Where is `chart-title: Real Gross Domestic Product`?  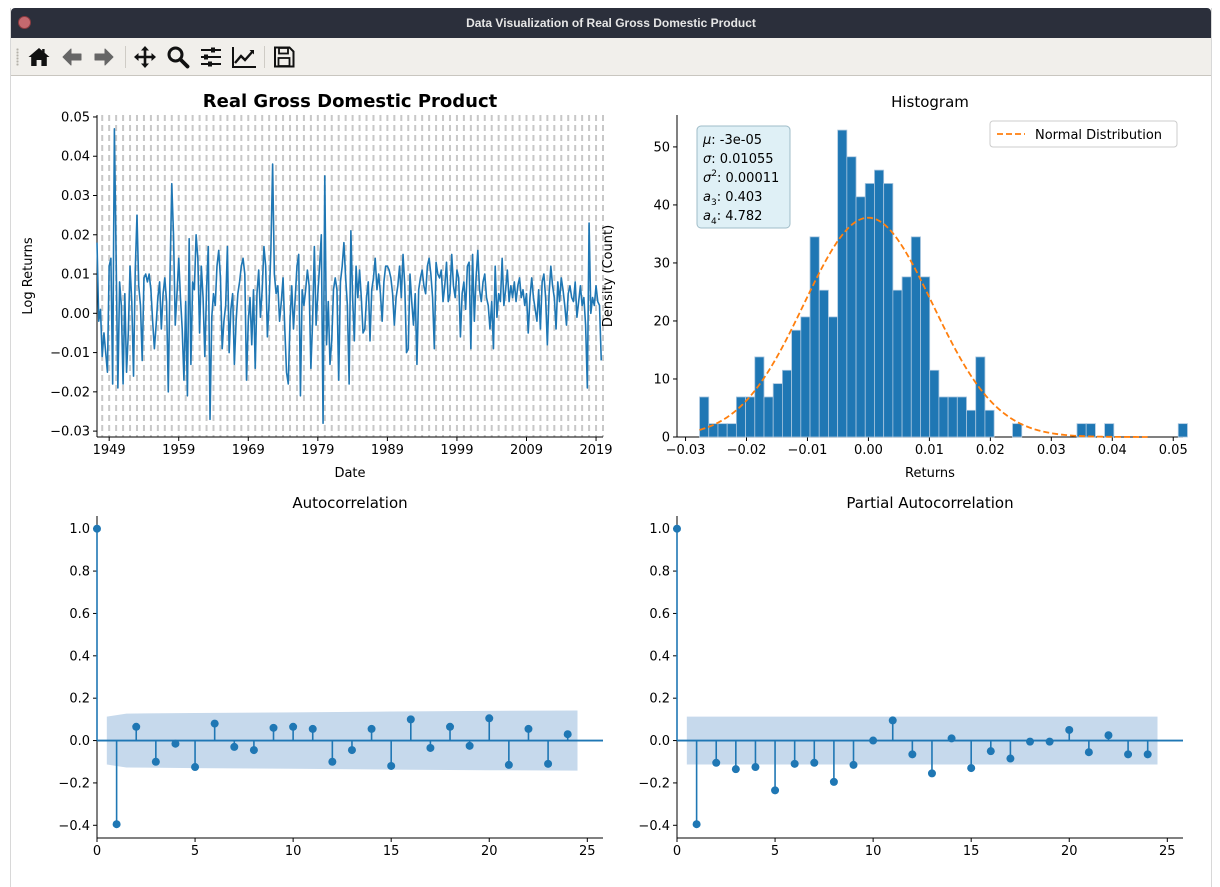
chart-title: Real Gross Domestic Product is located at coordinates (350, 101).